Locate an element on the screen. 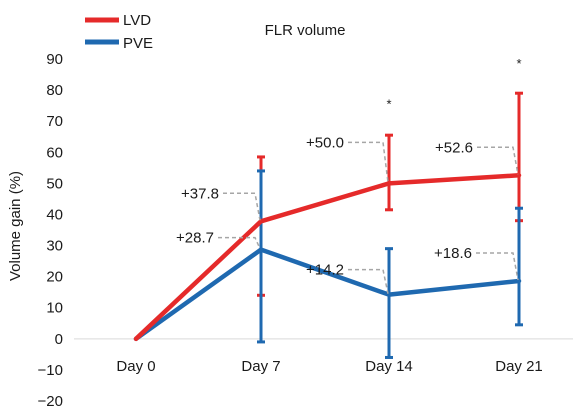 This screenshot has height=409, width=579. y-tick-label: 90 is located at coordinates (54, 59).